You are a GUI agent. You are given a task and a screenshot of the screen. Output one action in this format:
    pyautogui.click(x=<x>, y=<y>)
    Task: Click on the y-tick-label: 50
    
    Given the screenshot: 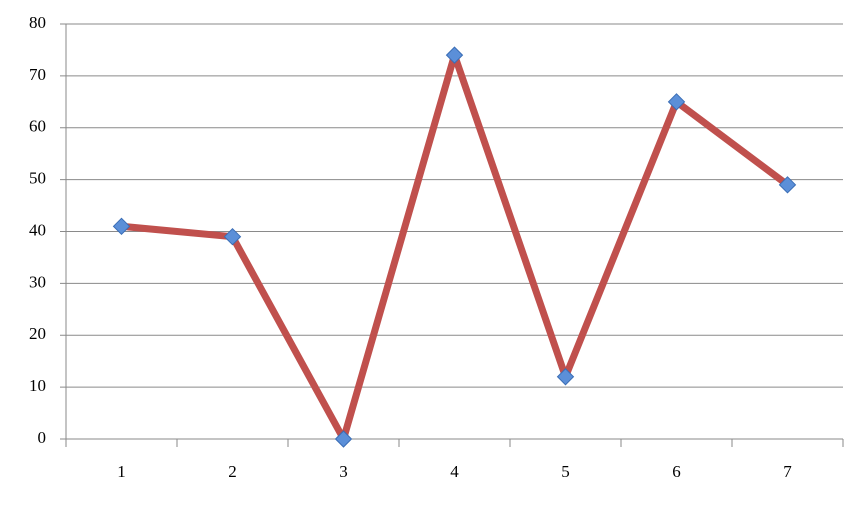 What is the action you would take?
    pyautogui.click(x=37, y=178)
    